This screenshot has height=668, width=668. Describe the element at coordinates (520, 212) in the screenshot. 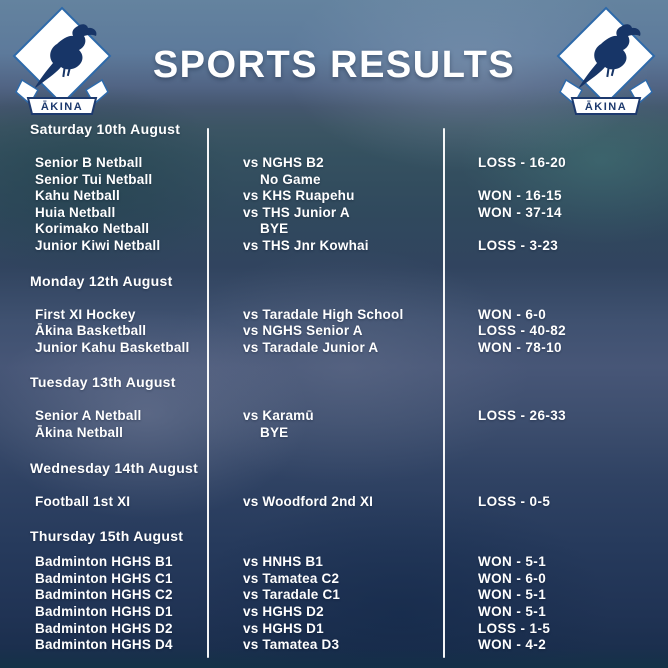

I see `result: WON - 37-14` at that location.